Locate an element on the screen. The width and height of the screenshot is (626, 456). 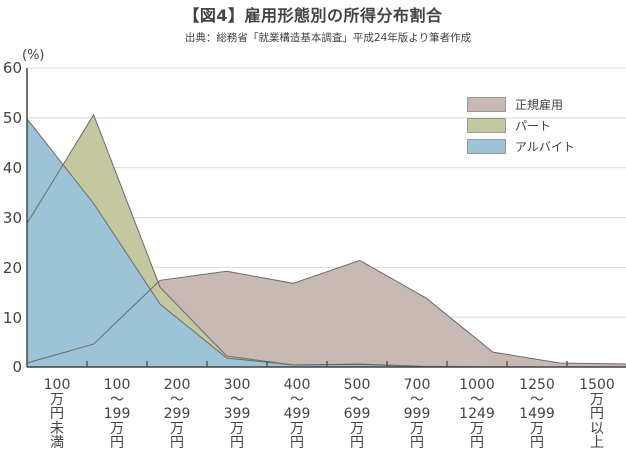
y-tick-label: 0 is located at coordinates (17, 367).